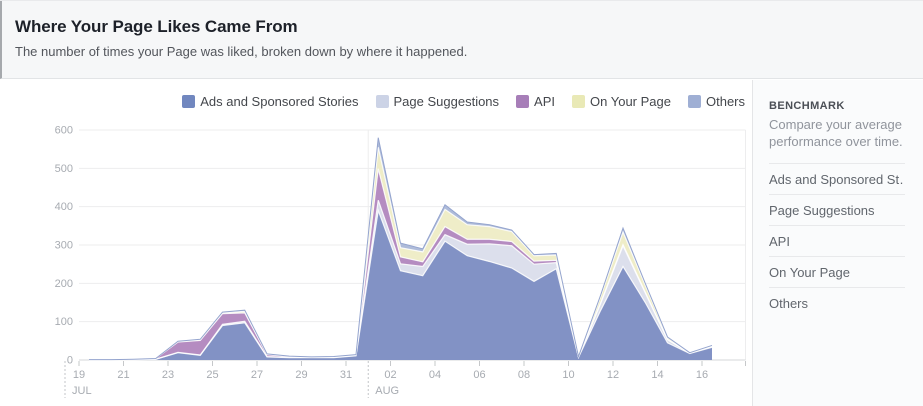  I want to click on y-axis-label-500: 500, so click(64, 169).